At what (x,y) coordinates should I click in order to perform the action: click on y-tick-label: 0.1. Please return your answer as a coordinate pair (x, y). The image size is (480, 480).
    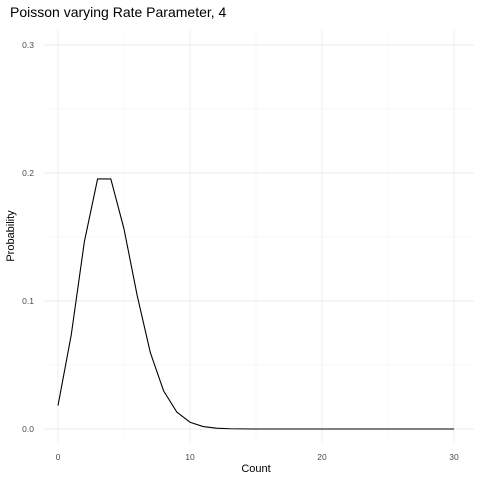
    Looking at the image, I should click on (28, 301).